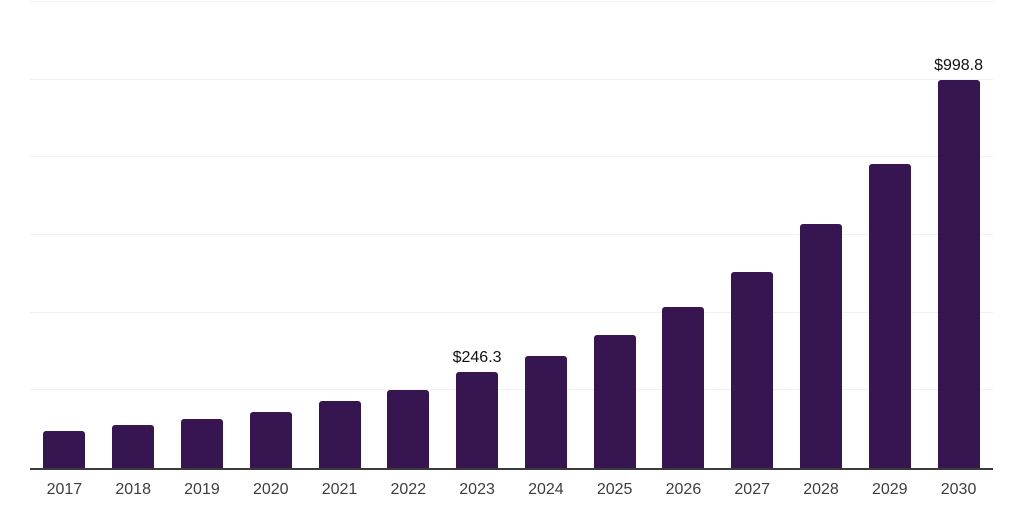 This screenshot has height=512, width=1024. Describe the element at coordinates (270, 440) in the screenshot. I see `bar-2020` at that location.